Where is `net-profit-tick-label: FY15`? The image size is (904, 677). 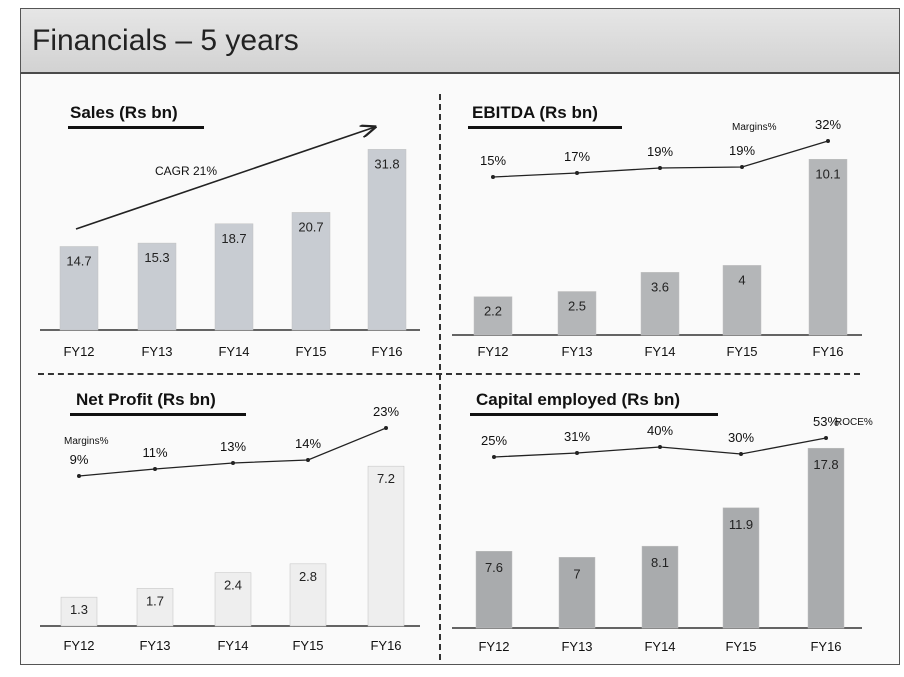 net-profit-tick-label: FY15 is located at coordinates (307, 645).